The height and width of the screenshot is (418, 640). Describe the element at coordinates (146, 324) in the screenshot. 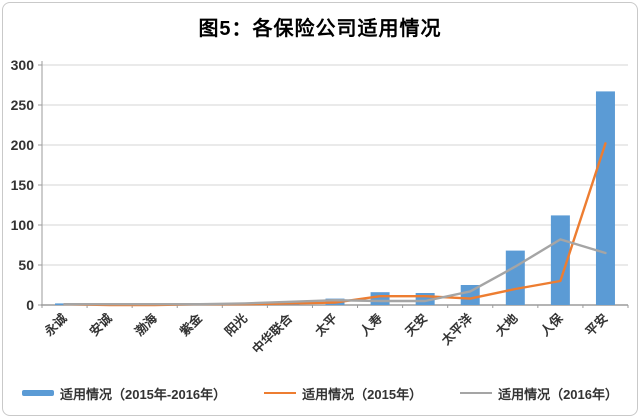

I see `x-category-label: 渤海` at that location.